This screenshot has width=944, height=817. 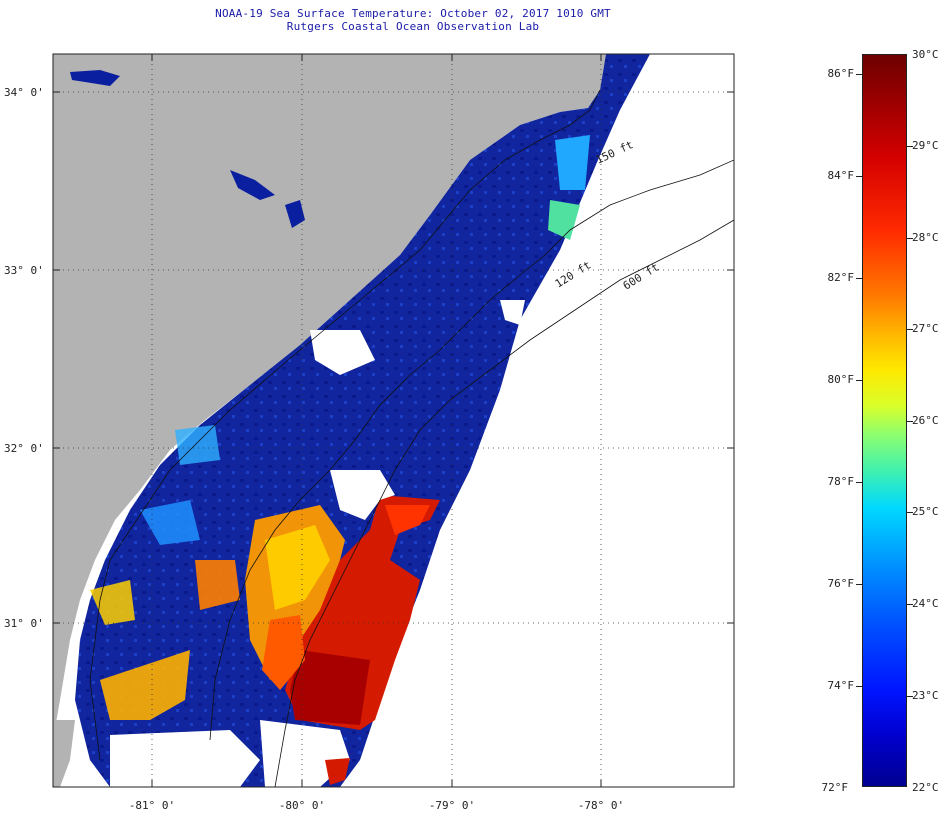 I want to click on lat-label-32: 32° 0', so click(x=24, y=448).